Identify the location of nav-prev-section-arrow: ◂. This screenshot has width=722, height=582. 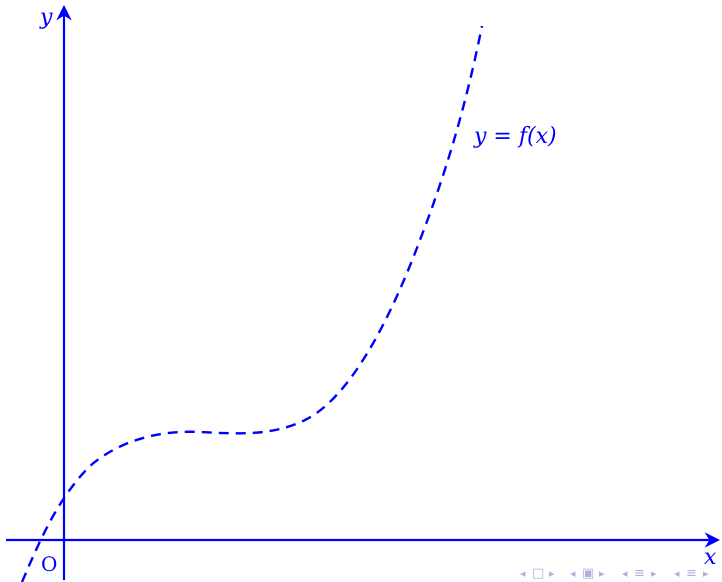
(625, 573).